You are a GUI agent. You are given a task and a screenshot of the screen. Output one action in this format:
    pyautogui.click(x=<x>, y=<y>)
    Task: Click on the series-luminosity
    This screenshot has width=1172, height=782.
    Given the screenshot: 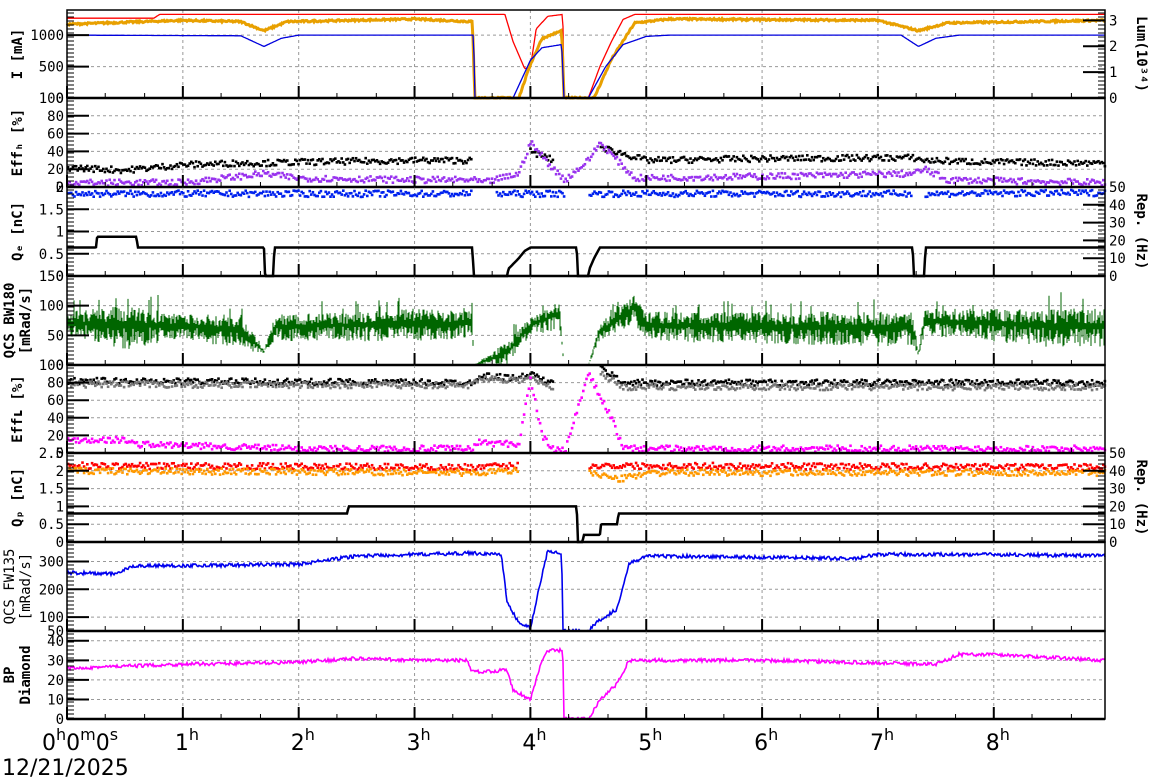 What is the action you would take?
    pyautogui.click(x=586, y=57)
    